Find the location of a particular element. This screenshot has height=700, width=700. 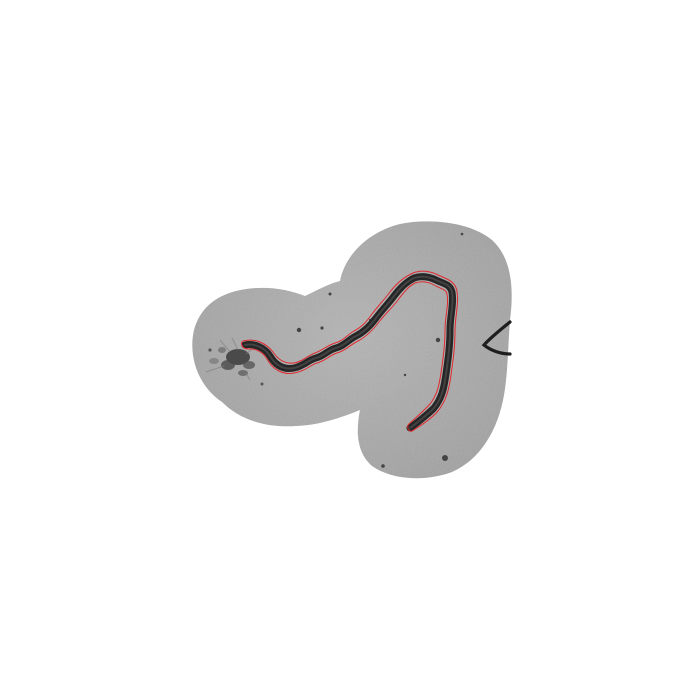

filament is located at coordinates (349, 352).